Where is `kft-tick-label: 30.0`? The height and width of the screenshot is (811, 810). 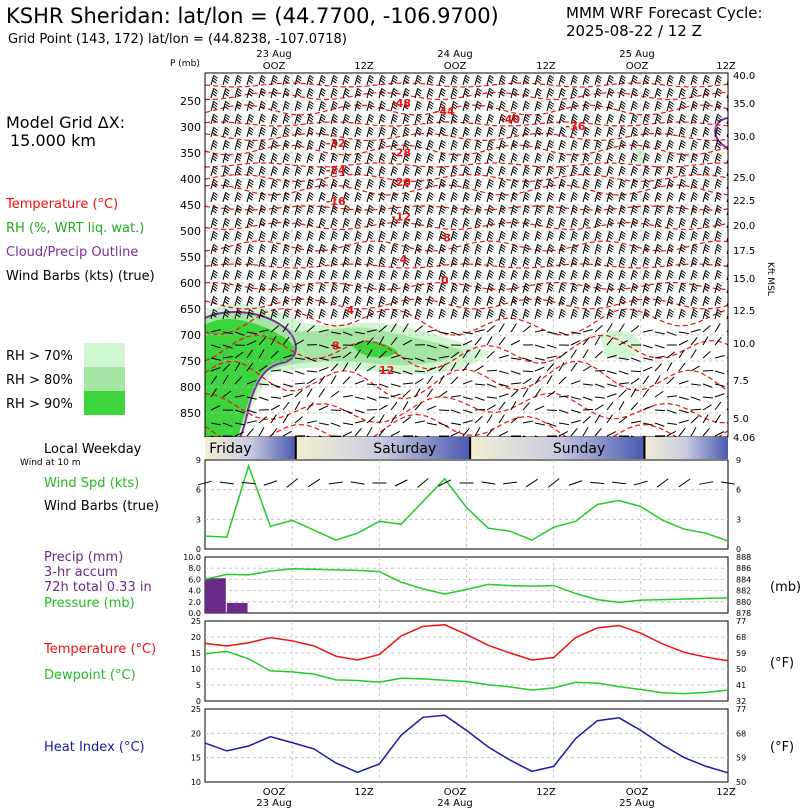 kft-tick-label: 30.0 is located at coordinates (744, 137).